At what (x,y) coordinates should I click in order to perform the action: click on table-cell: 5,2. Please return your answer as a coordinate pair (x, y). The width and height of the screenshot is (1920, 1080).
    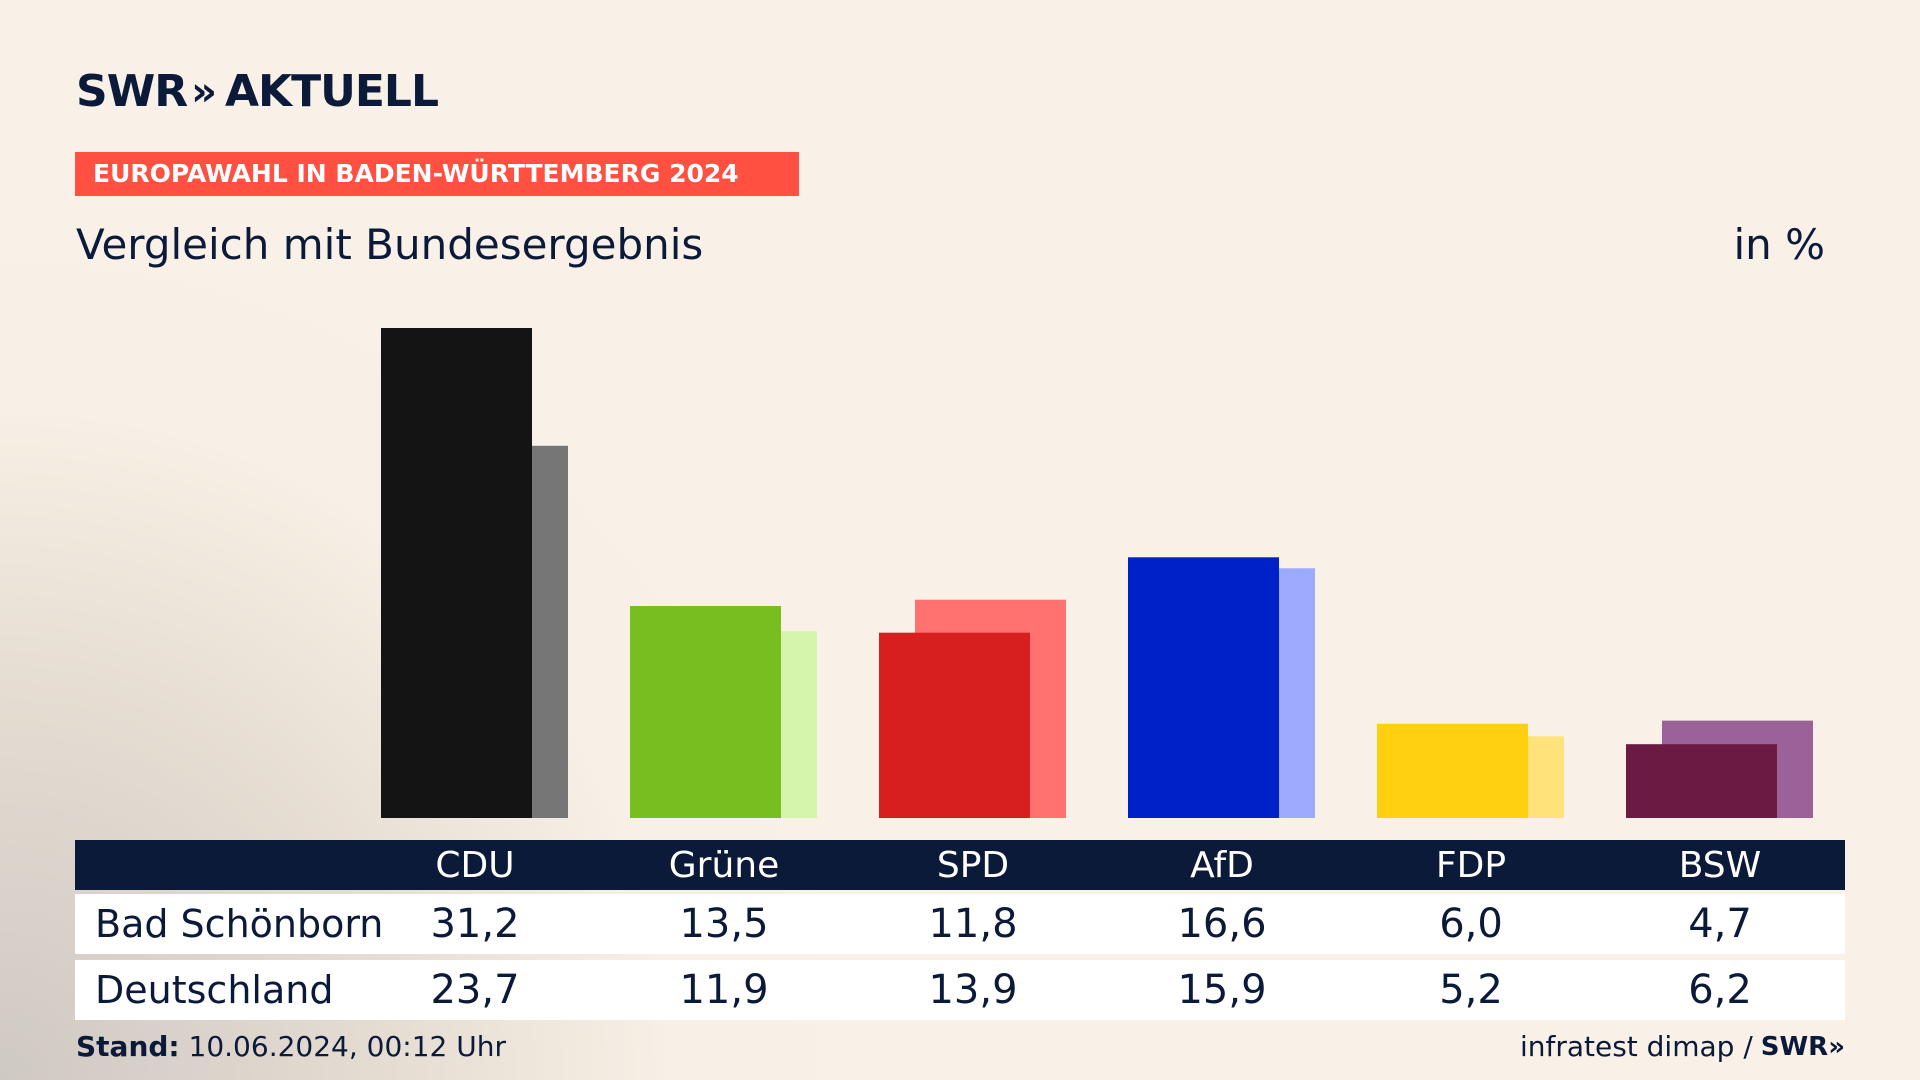
    Looking at the image, I should click on (1471, 990).